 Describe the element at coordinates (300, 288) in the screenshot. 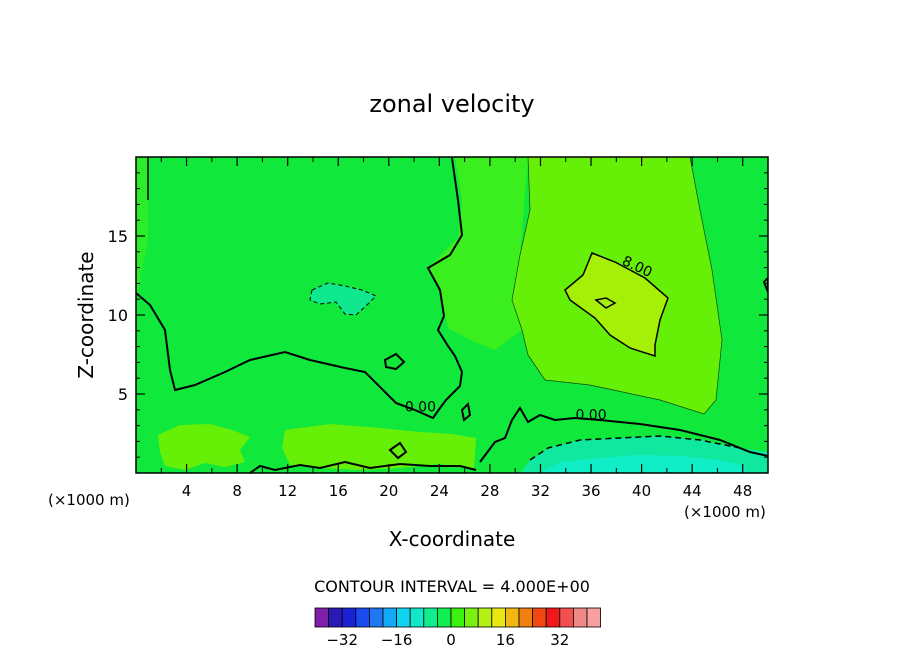

I see `contour-0-left` at that location.